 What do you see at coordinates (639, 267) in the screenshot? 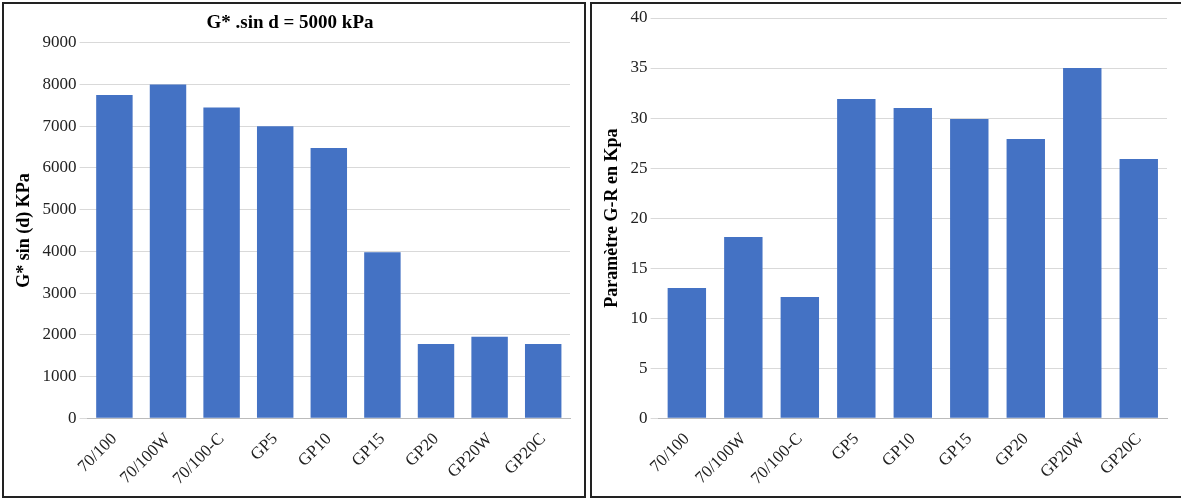
I see `y-tick-label: 15` at bounding box center [639, 267].